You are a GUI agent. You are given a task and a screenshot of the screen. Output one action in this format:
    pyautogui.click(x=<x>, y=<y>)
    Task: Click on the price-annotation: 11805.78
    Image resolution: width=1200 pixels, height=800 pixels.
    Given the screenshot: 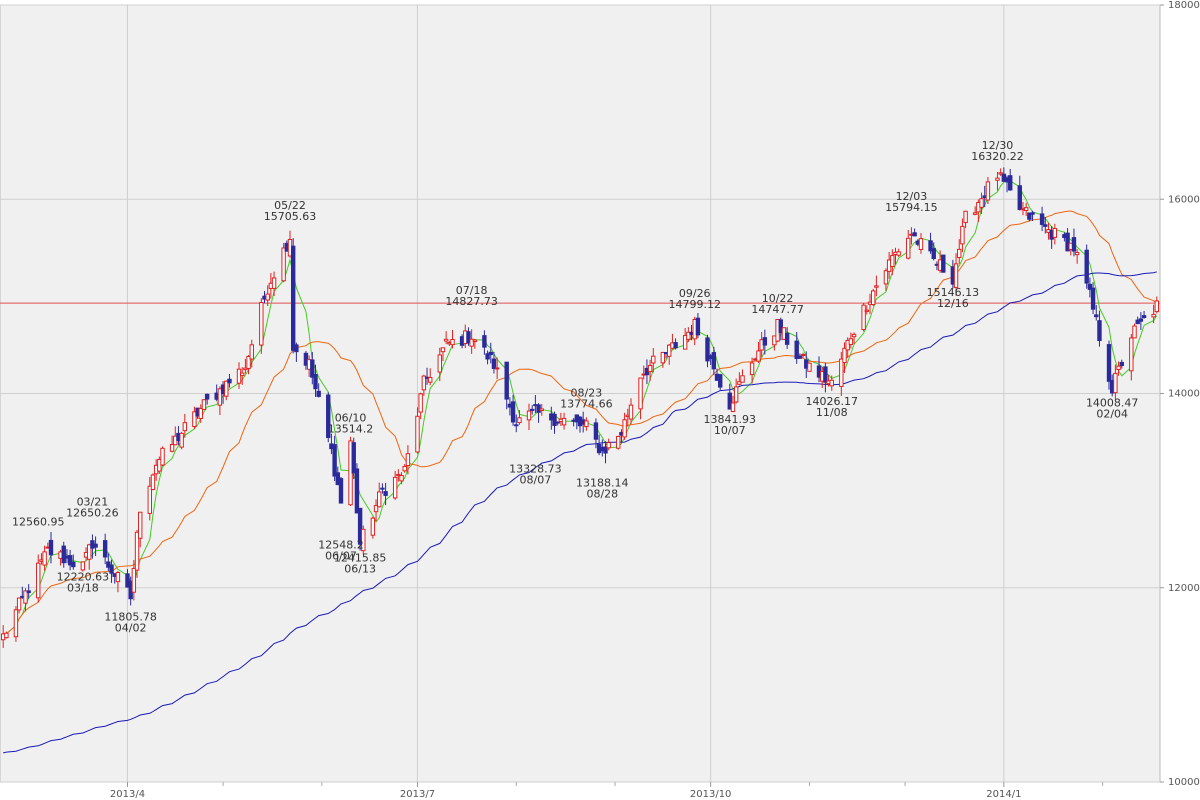 What is the action you would take?
    pyautogui.click(x=130, y=617)
    